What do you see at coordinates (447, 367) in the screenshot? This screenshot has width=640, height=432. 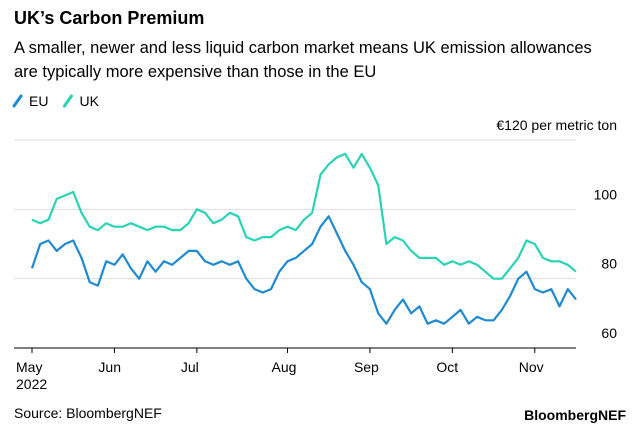 I see `x-tick-label: Oct` at bounding box center [447, 367].